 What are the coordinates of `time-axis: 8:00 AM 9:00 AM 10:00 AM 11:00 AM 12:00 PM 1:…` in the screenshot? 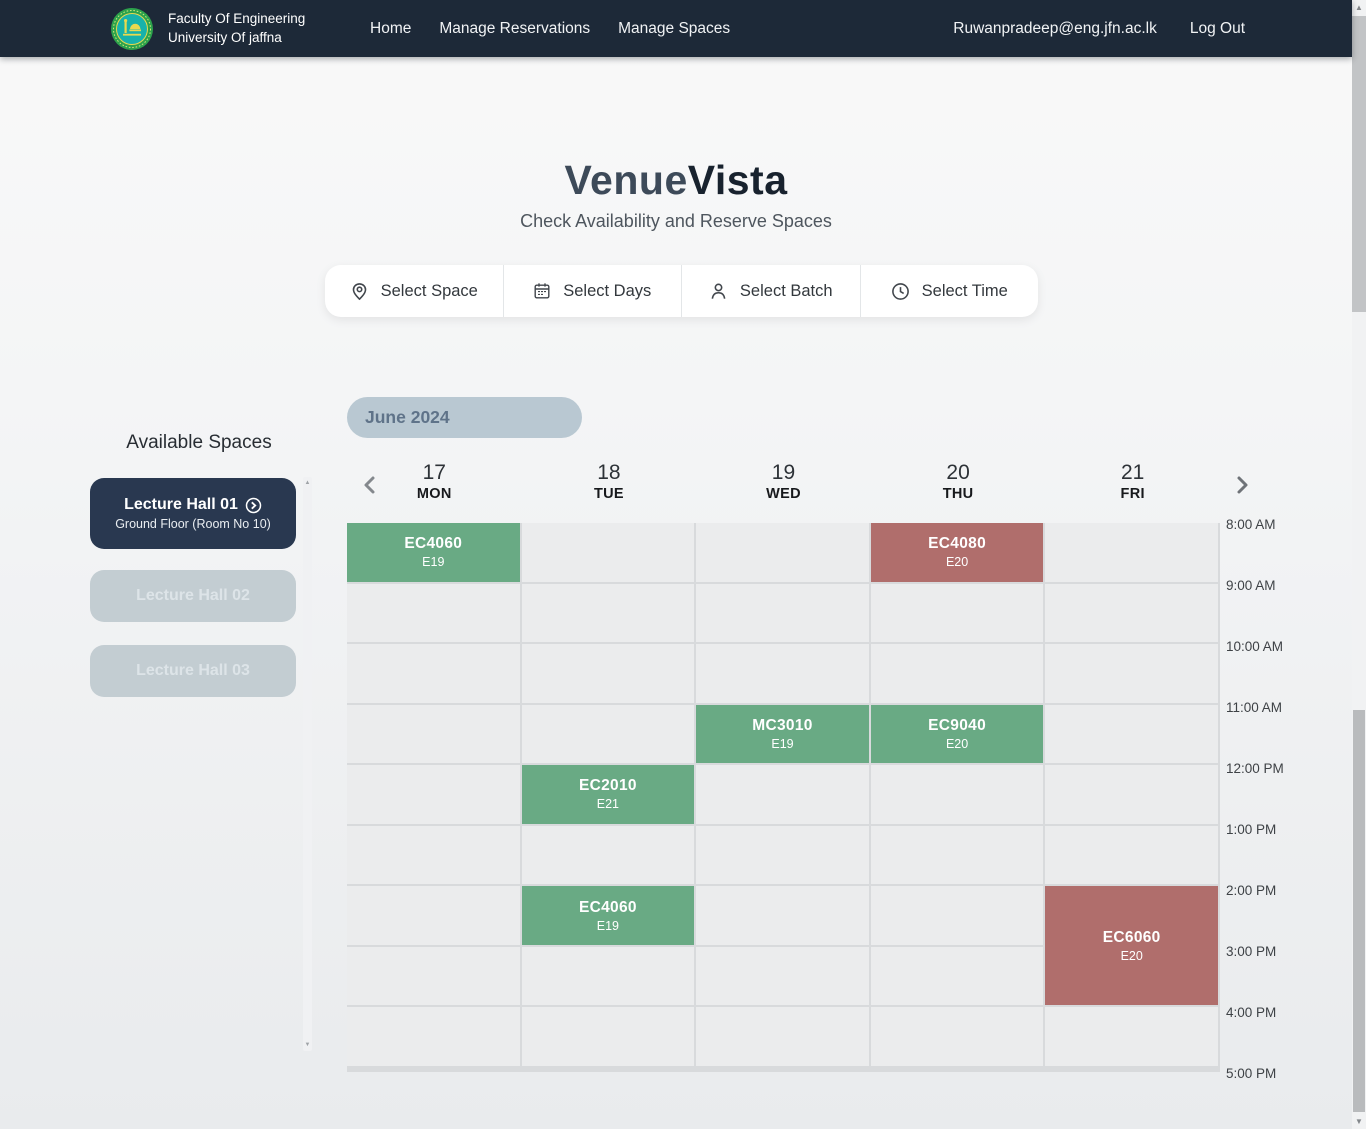 It's located at (1262, 800).